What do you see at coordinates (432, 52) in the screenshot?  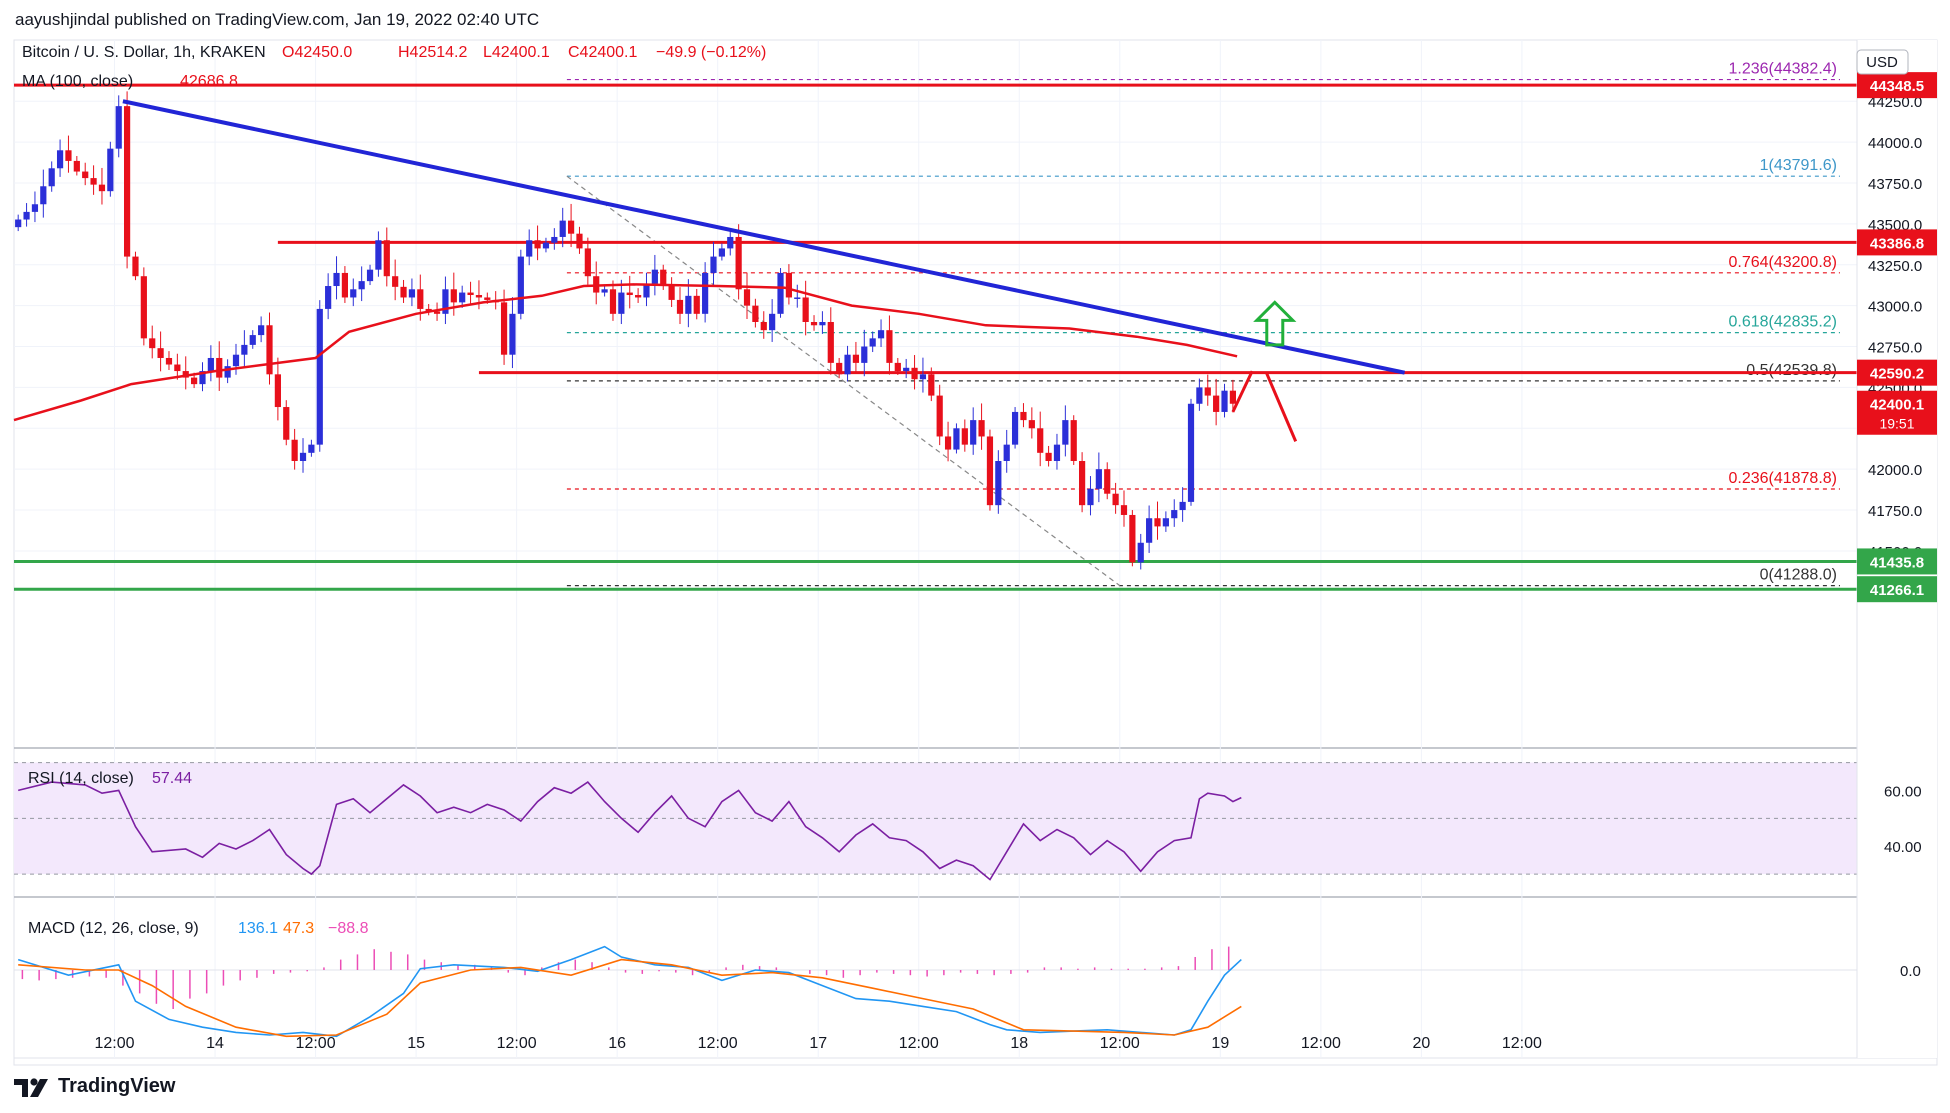 I see `ohlc-high: H42514.2` at bounding box center [432, 52].